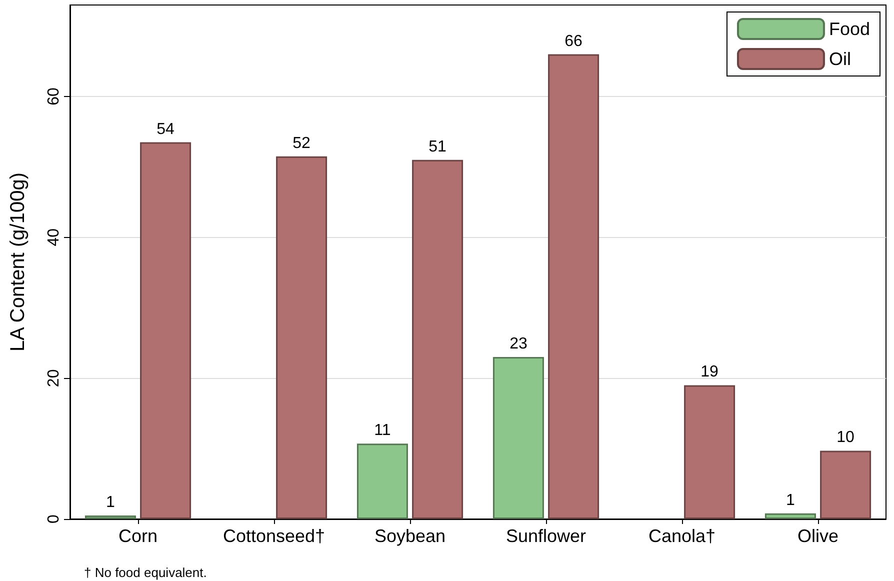  Describe the element at coordinates (818, 536) in the screenshot. I see `x-tick-label: Olive` at that location.